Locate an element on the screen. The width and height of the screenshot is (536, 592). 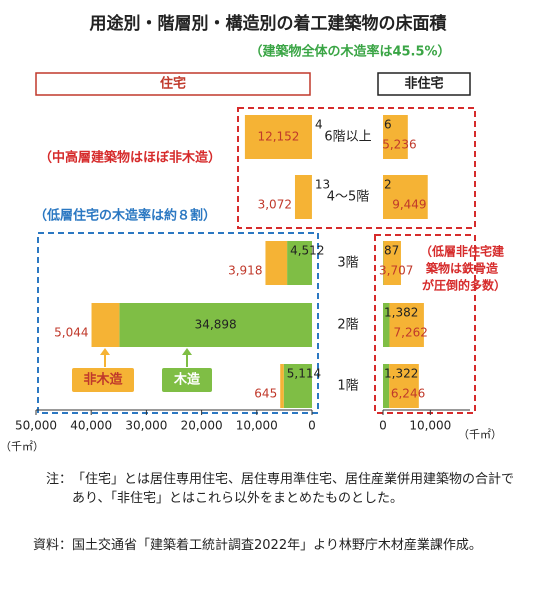
annotation: （低層非住宅建 is located at coordinates (462, 251).